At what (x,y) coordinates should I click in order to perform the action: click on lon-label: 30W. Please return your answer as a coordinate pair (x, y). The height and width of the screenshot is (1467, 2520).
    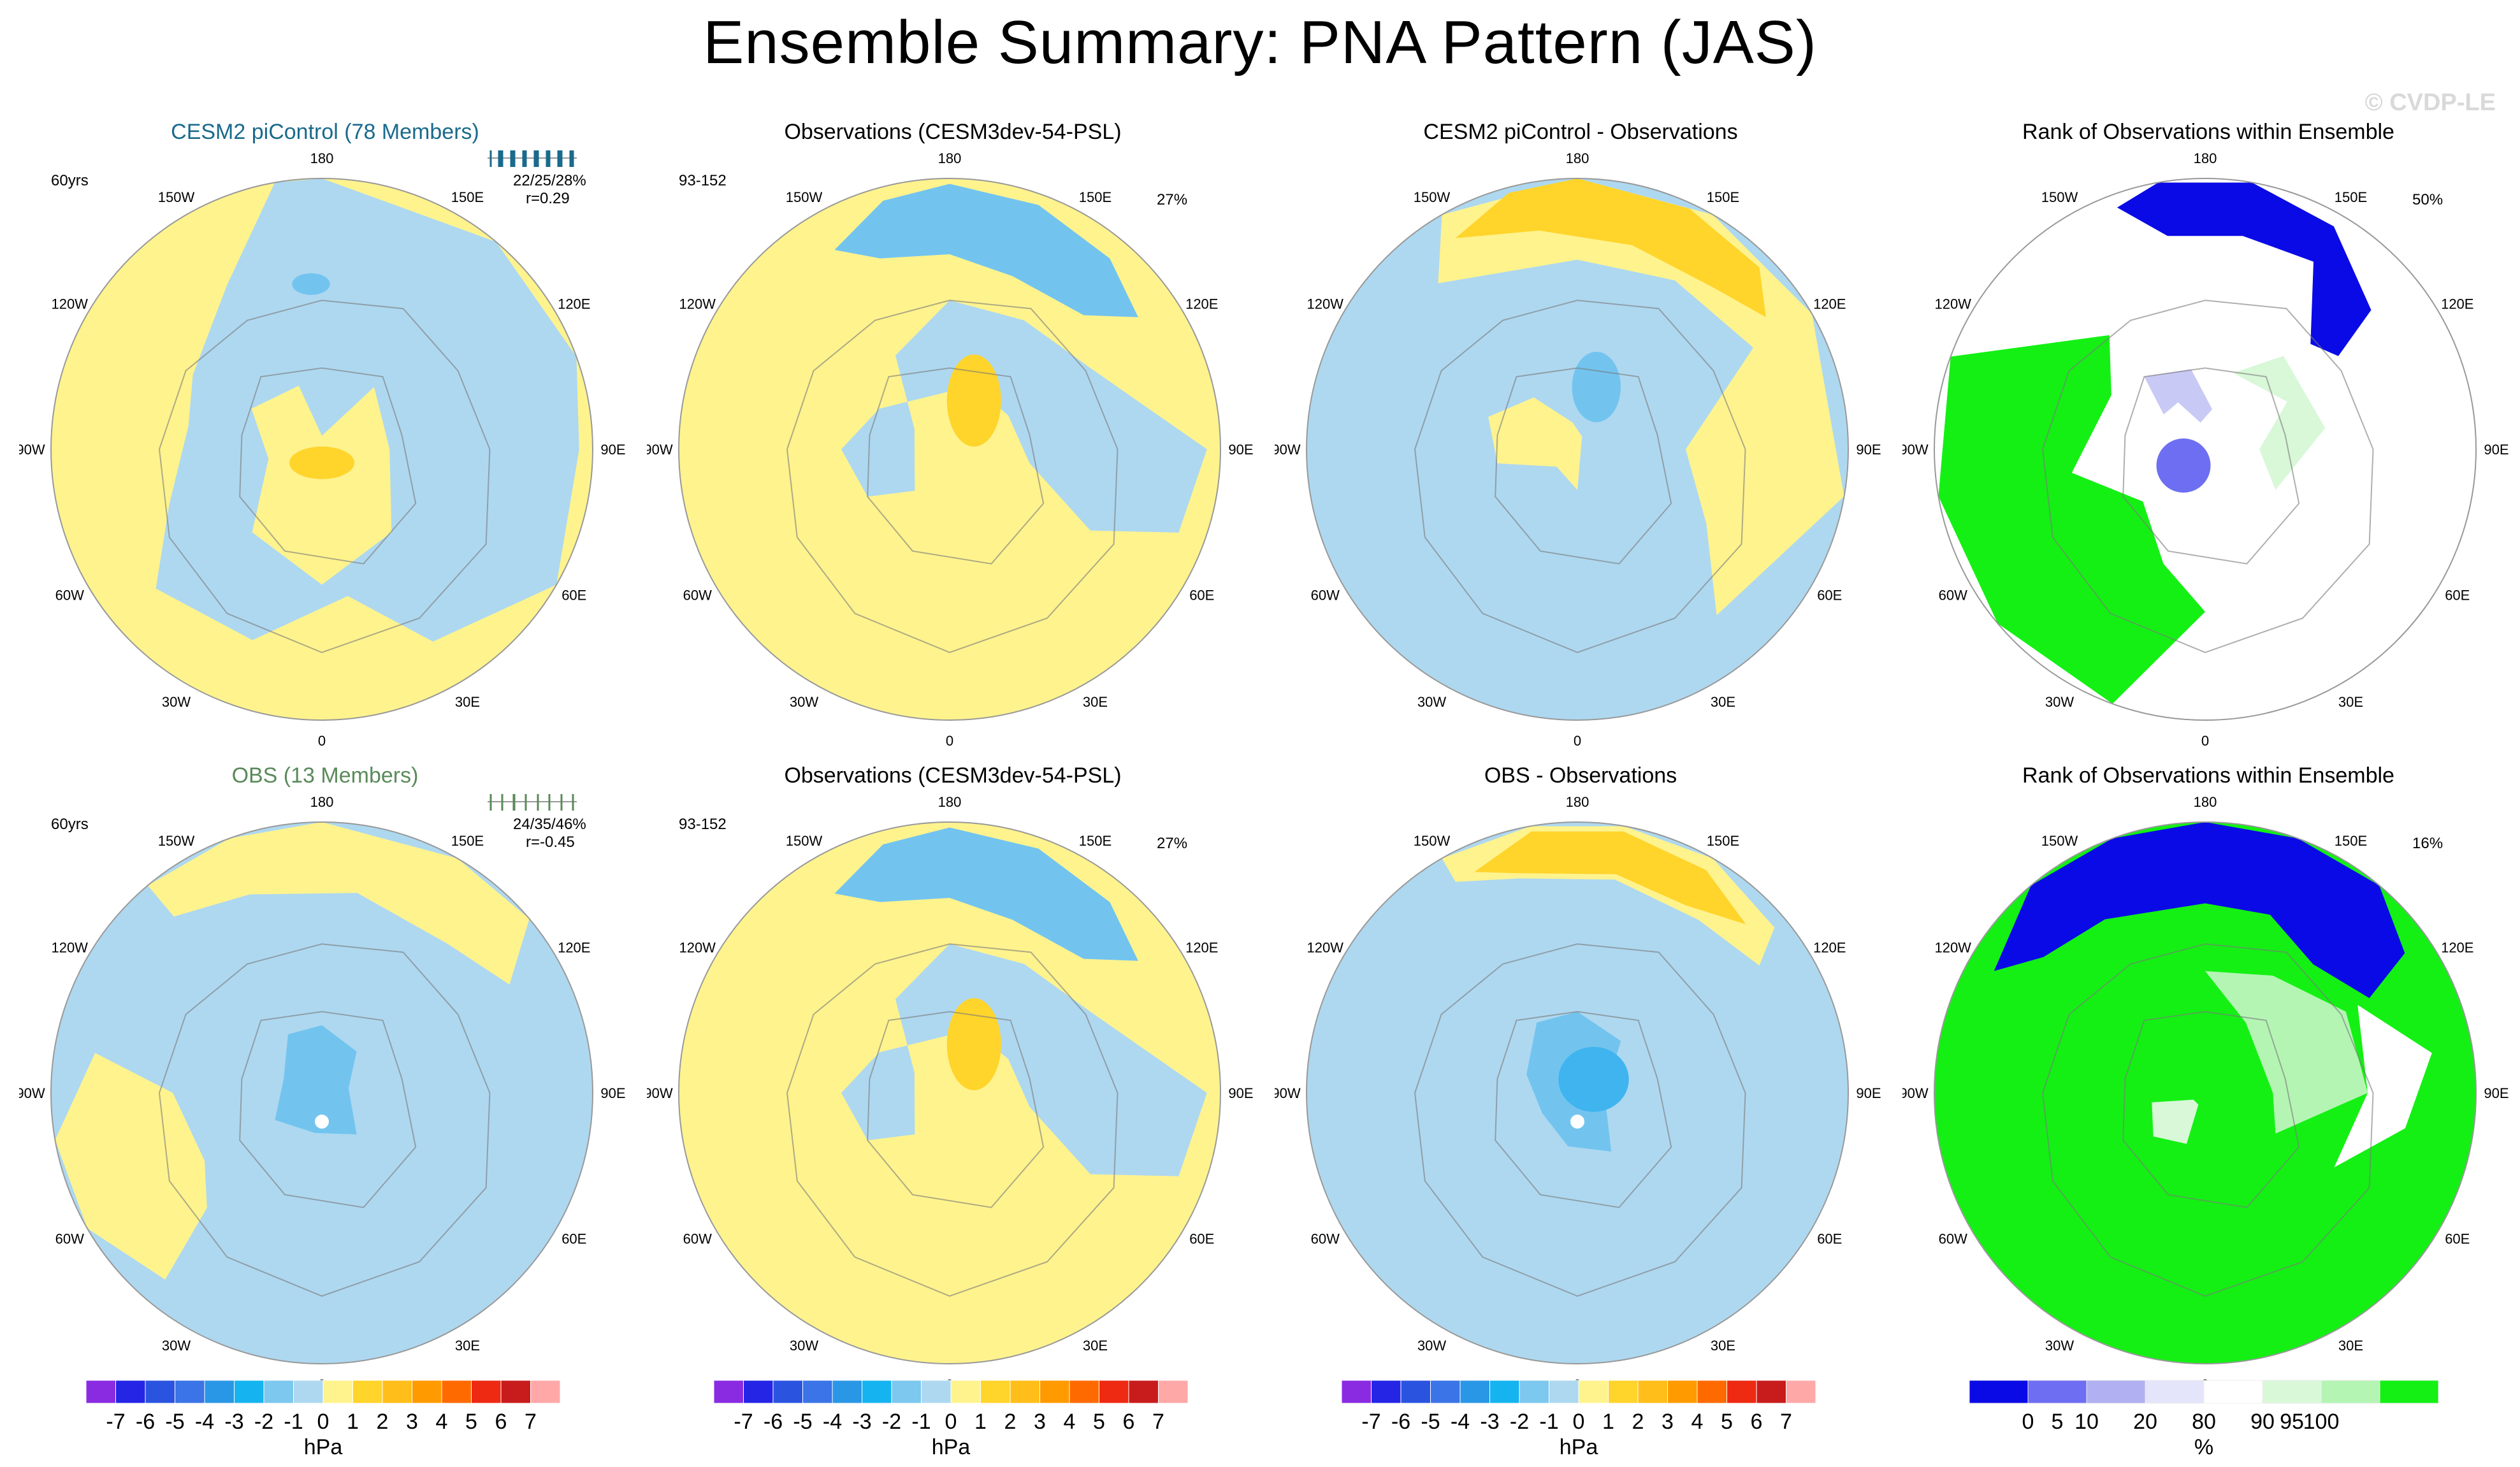
    Looking at the image, I should click on (1431, 1346).